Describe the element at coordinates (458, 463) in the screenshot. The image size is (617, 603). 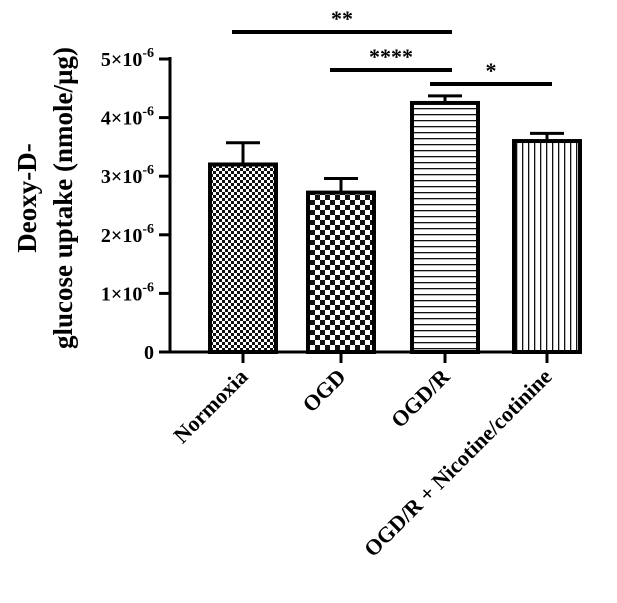
I see `x-tick-label: OGD/R + Nicotine/cotinine` at that location.